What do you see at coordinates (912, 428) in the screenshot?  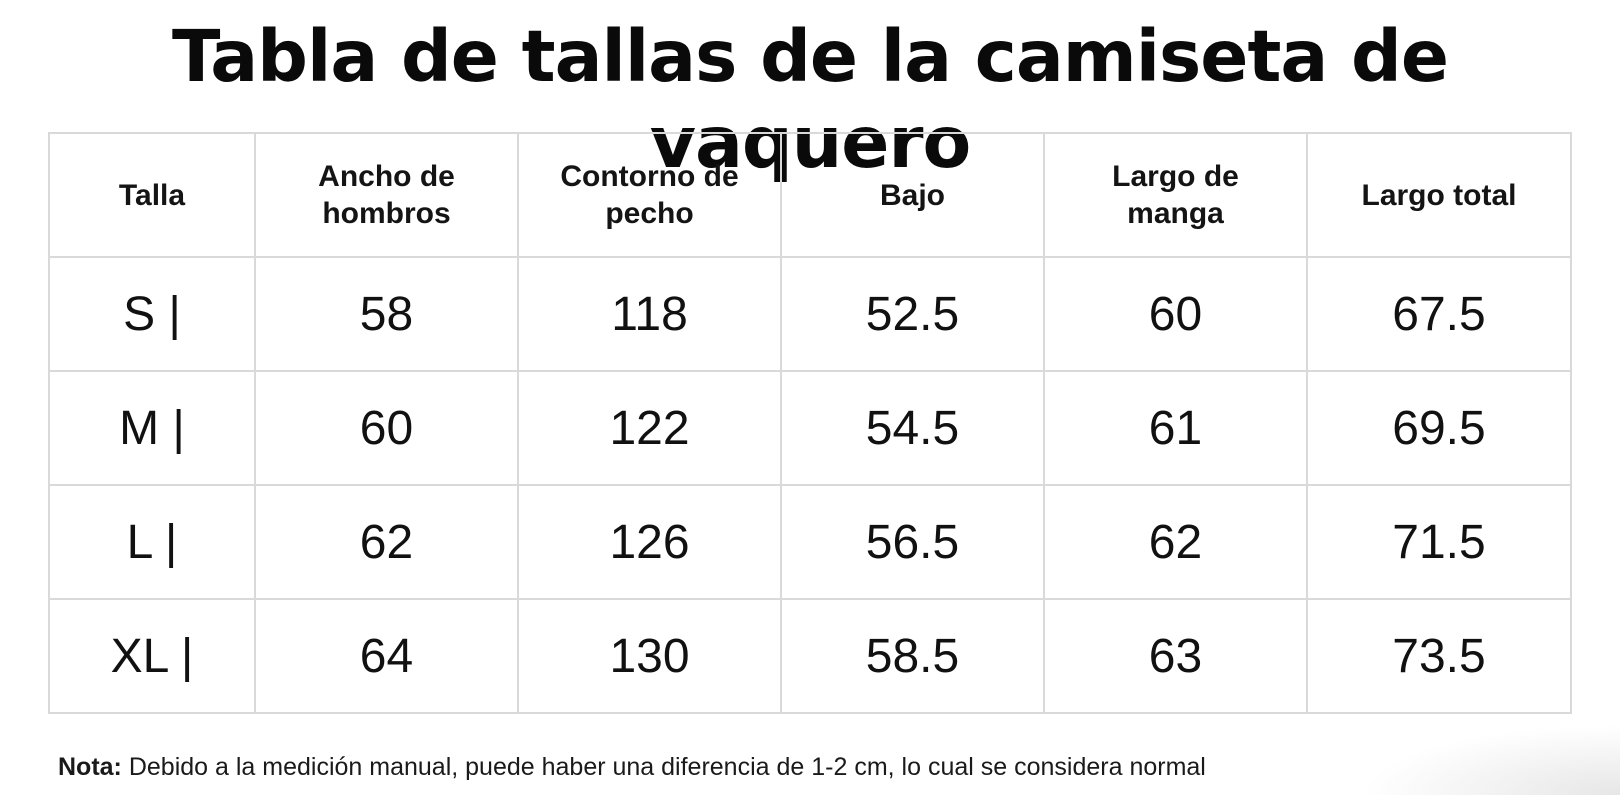 I see `table-cell: 54.5` at bounding box center [912, 428].